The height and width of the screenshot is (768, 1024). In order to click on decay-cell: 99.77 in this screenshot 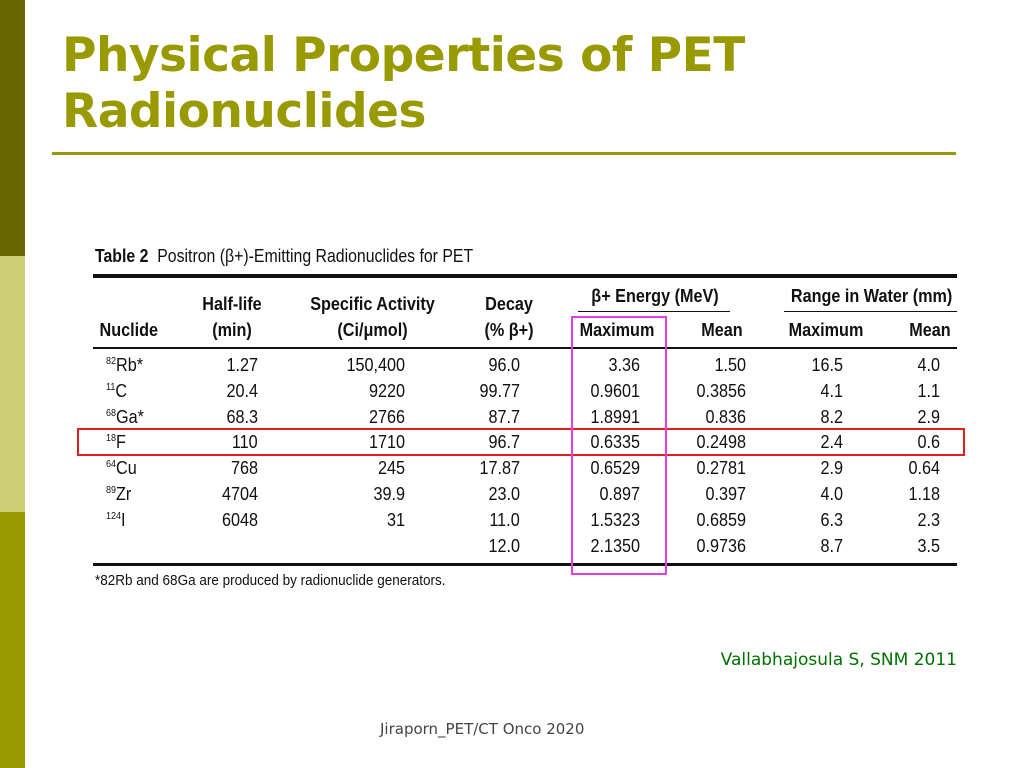, I will do `click(499, 390)`.